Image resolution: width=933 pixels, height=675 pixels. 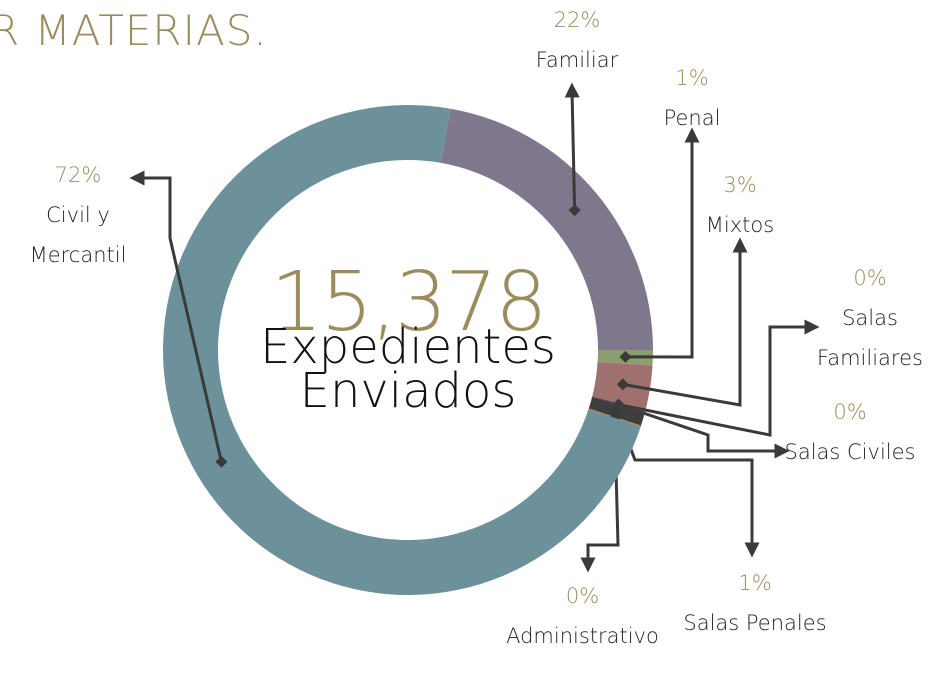 What do you see at coordinates (850, 432) in the screenshot?
I see `data-label: 0% Salas Civiles` at bounding box center [850, 432].